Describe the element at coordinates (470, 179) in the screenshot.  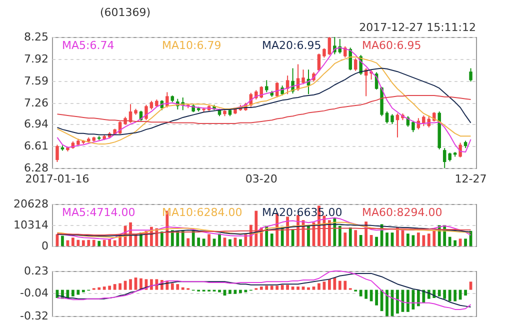
I see `x-tick-label: 12-27` at that location.